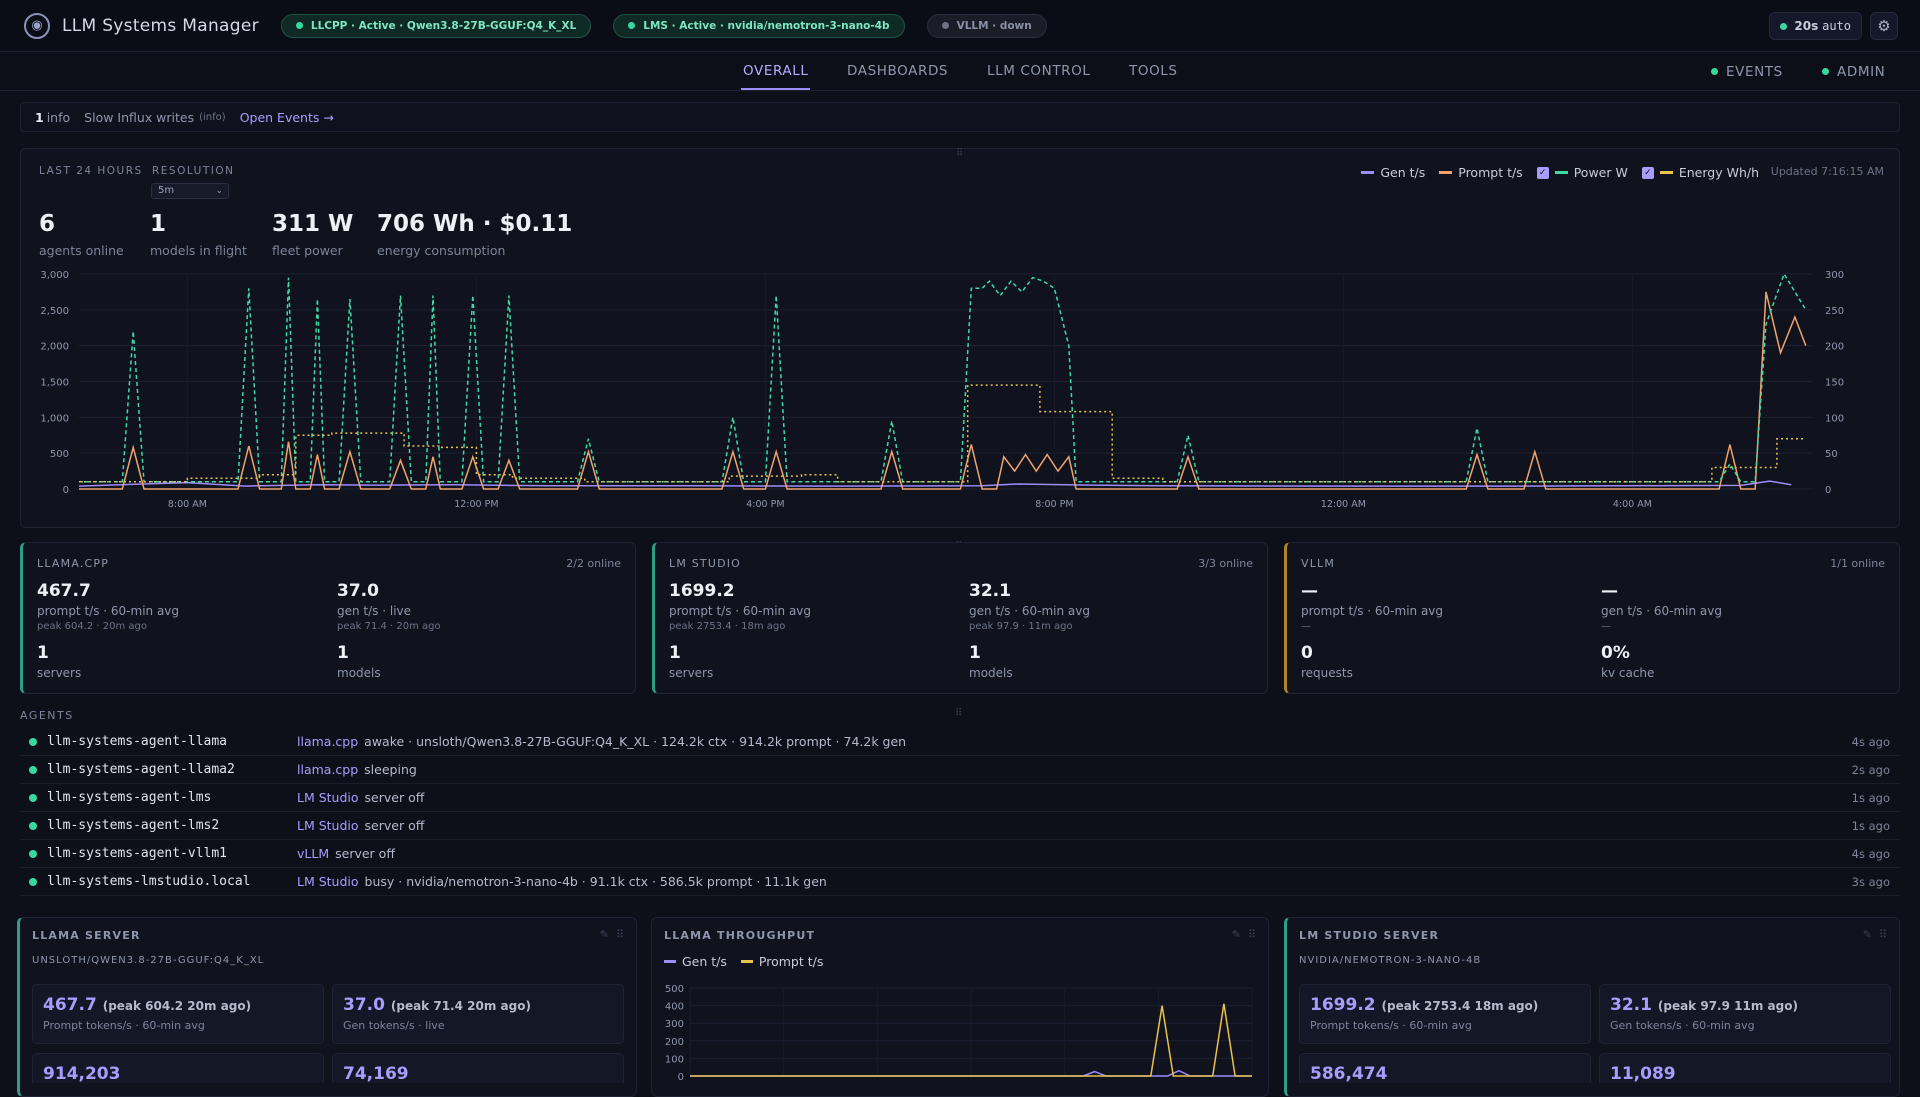 The width and height of the screenshot is (1920, 1097). What do you see at coordinates (190, 191) in the screenshot?
I see `resolution-select: 5m ⌄` at bounding box center [190, 191].